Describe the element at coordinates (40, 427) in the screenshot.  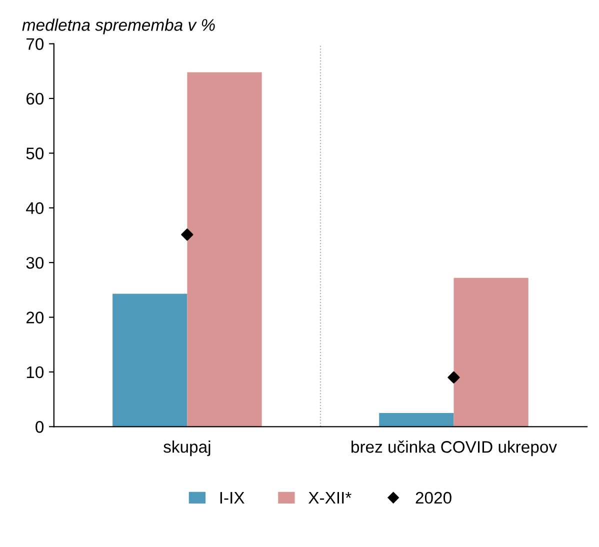
I see `y-tick-label: 0` at that location.